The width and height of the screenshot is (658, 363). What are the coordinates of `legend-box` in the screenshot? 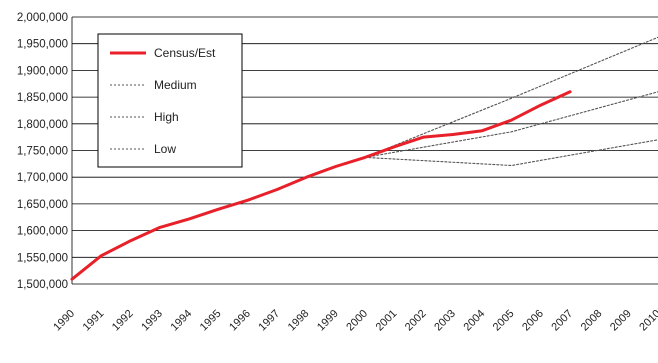 It's located at (170, 100).